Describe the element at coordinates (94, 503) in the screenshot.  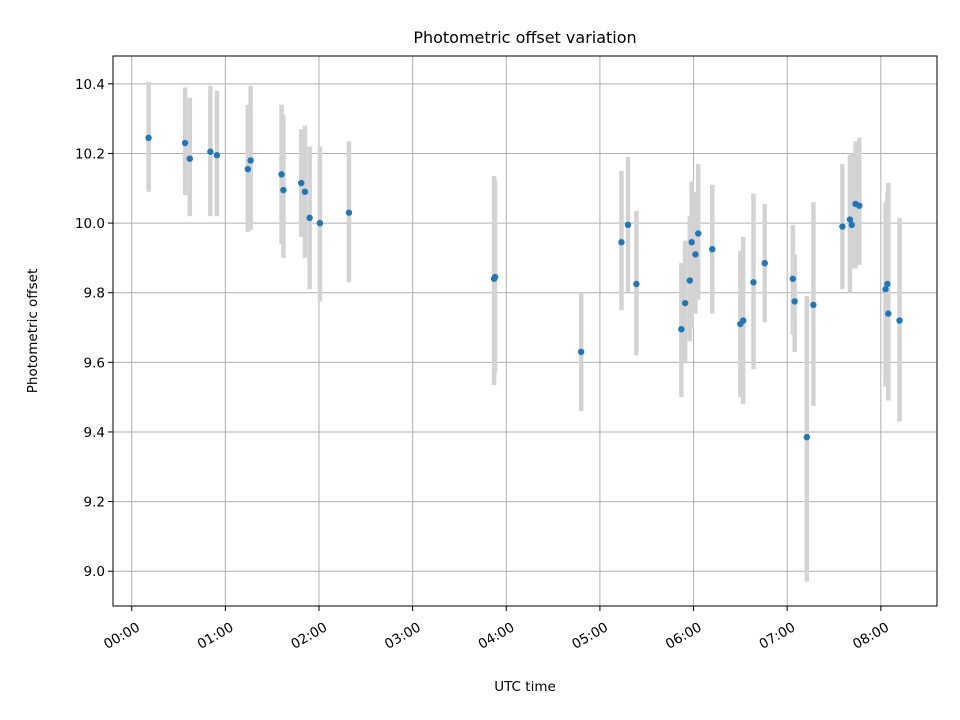
I see `y-tick-label: 9.2` at that location.